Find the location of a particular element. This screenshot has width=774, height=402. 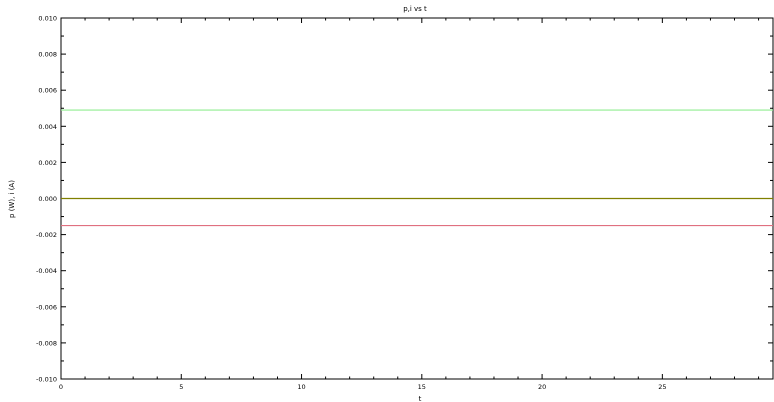

y-tick-label: -0.004 is located at coordinates (46, 271).